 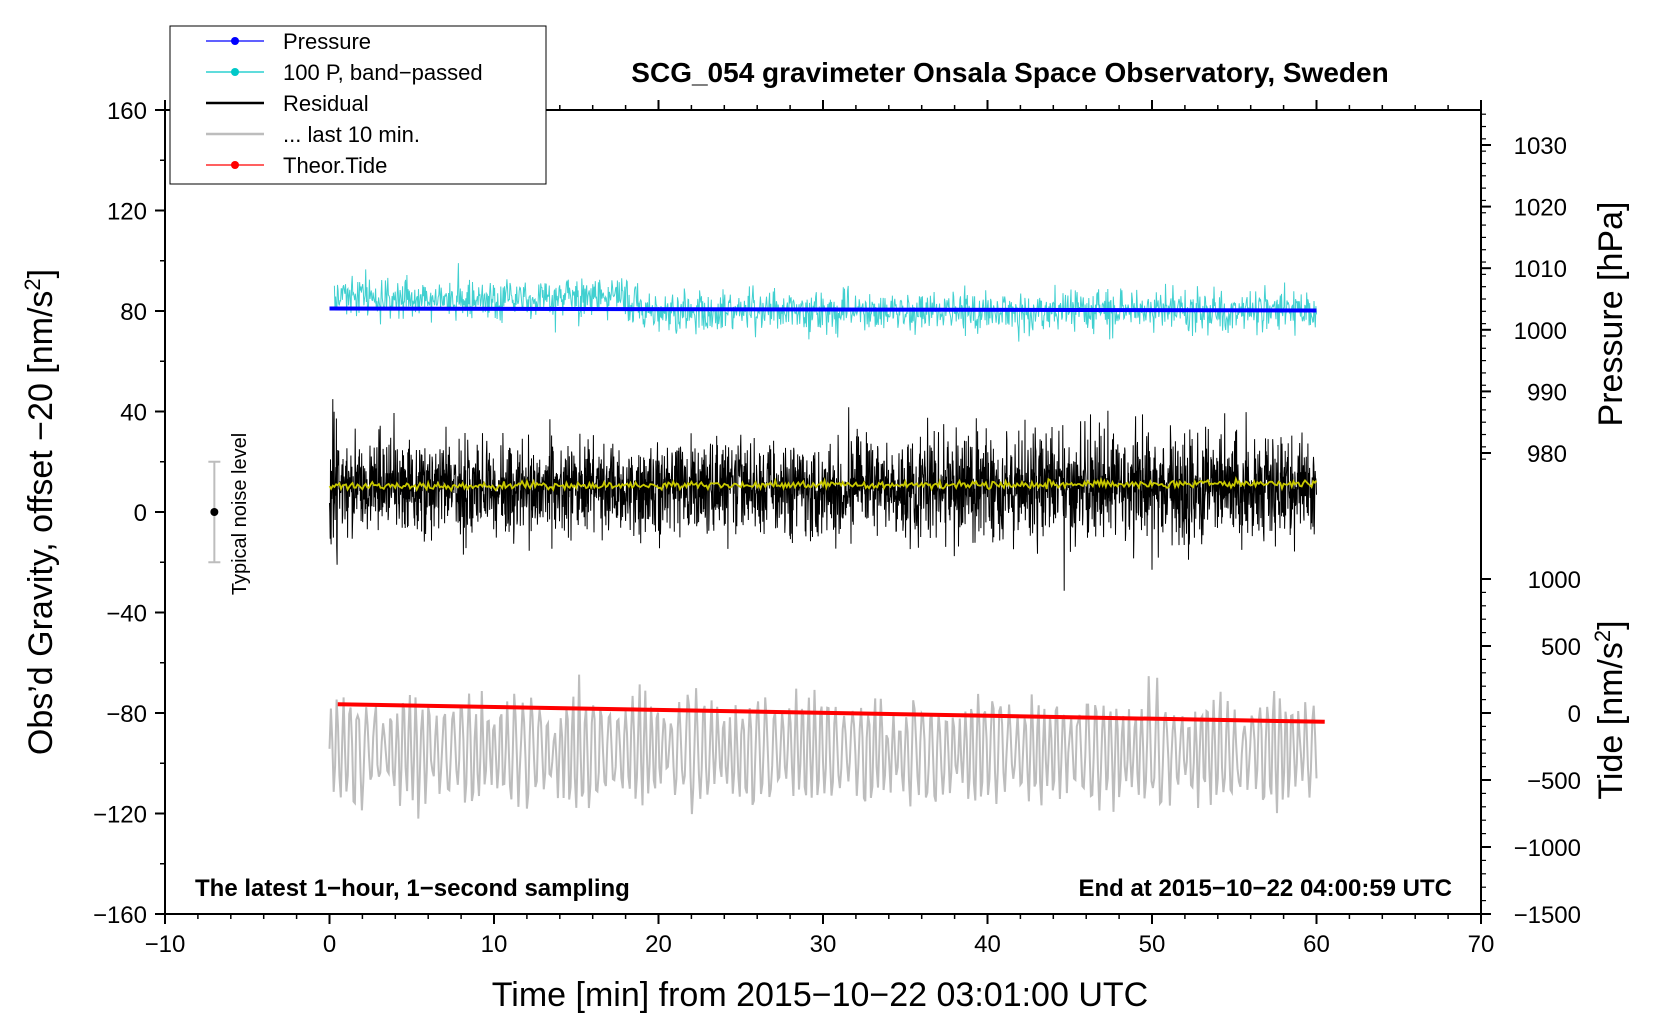 I want to click on series-residual-smoothed, so click(x=823, y=484).